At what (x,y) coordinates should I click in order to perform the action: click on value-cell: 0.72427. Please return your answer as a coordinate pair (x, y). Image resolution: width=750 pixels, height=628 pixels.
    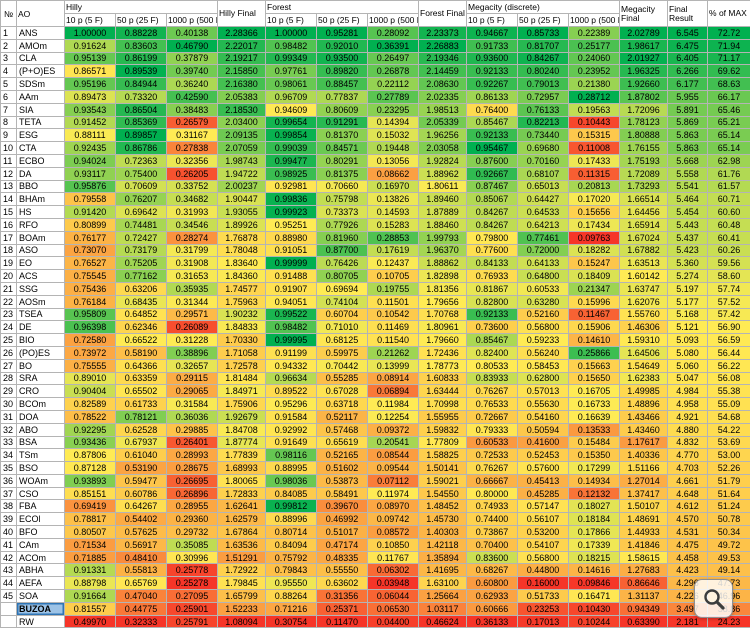
    Looking at the image, I should click on (141, 237).